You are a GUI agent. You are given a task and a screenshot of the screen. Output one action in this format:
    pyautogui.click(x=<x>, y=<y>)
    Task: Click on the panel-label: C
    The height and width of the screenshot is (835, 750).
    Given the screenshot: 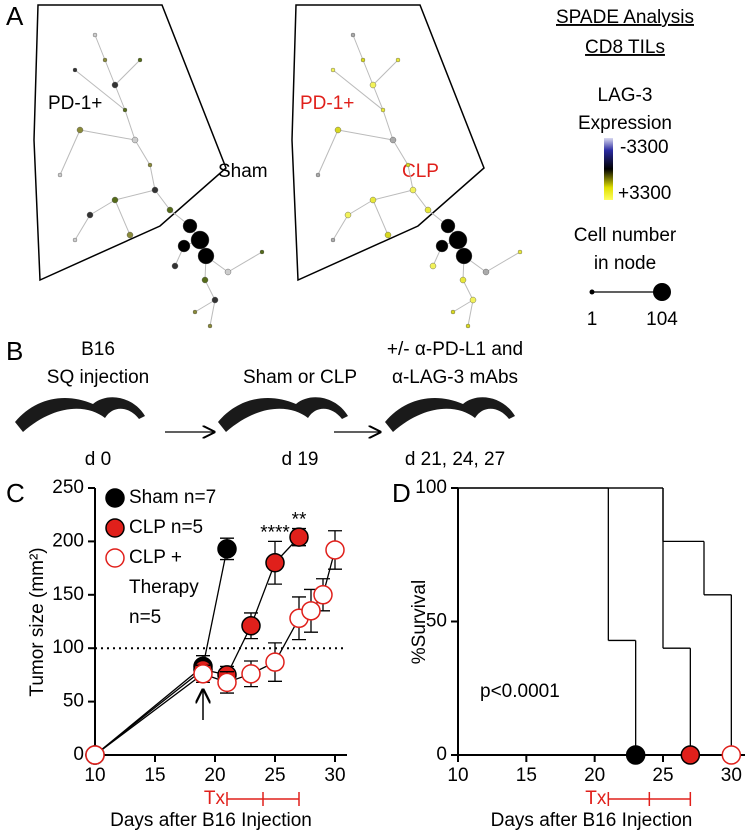 What is the action you would take?
    pyautogui.click(x=15, y=493)
    